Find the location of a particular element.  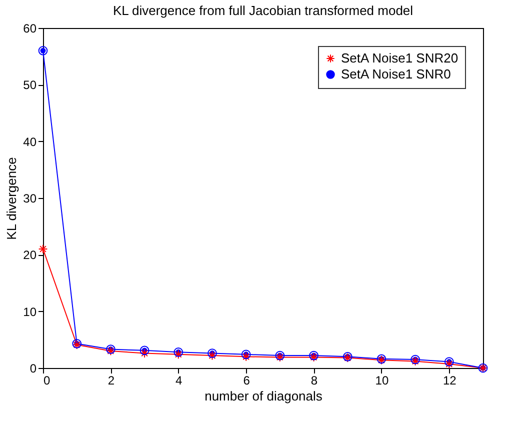

y-axis-title: KL divergence is located at coordinates (12, 198).